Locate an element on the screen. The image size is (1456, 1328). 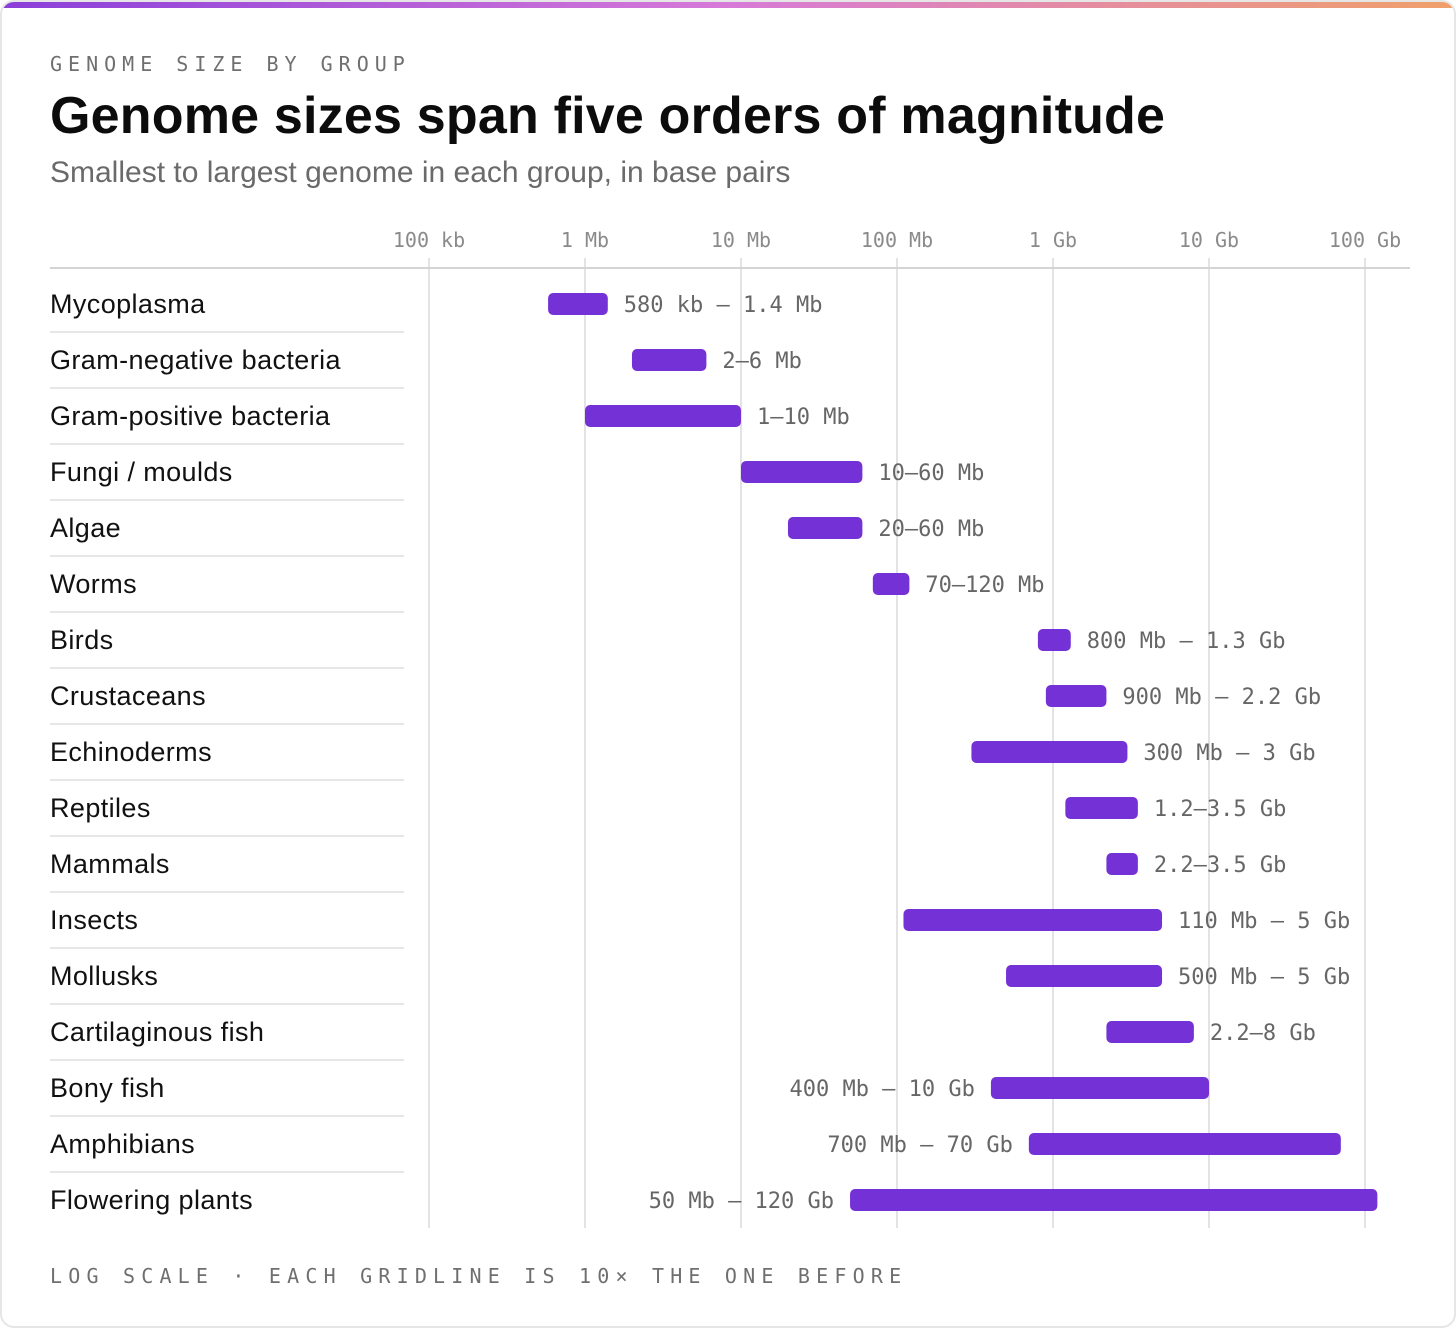
category-label: Mammals is located at coordinates (110, 864).